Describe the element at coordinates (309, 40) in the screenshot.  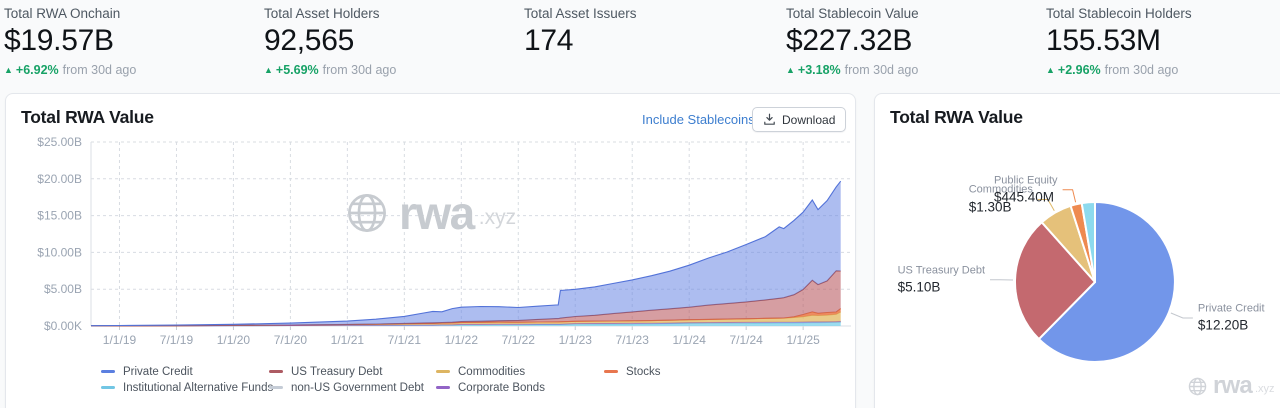
I see `stat-value: 92,565` at that location.